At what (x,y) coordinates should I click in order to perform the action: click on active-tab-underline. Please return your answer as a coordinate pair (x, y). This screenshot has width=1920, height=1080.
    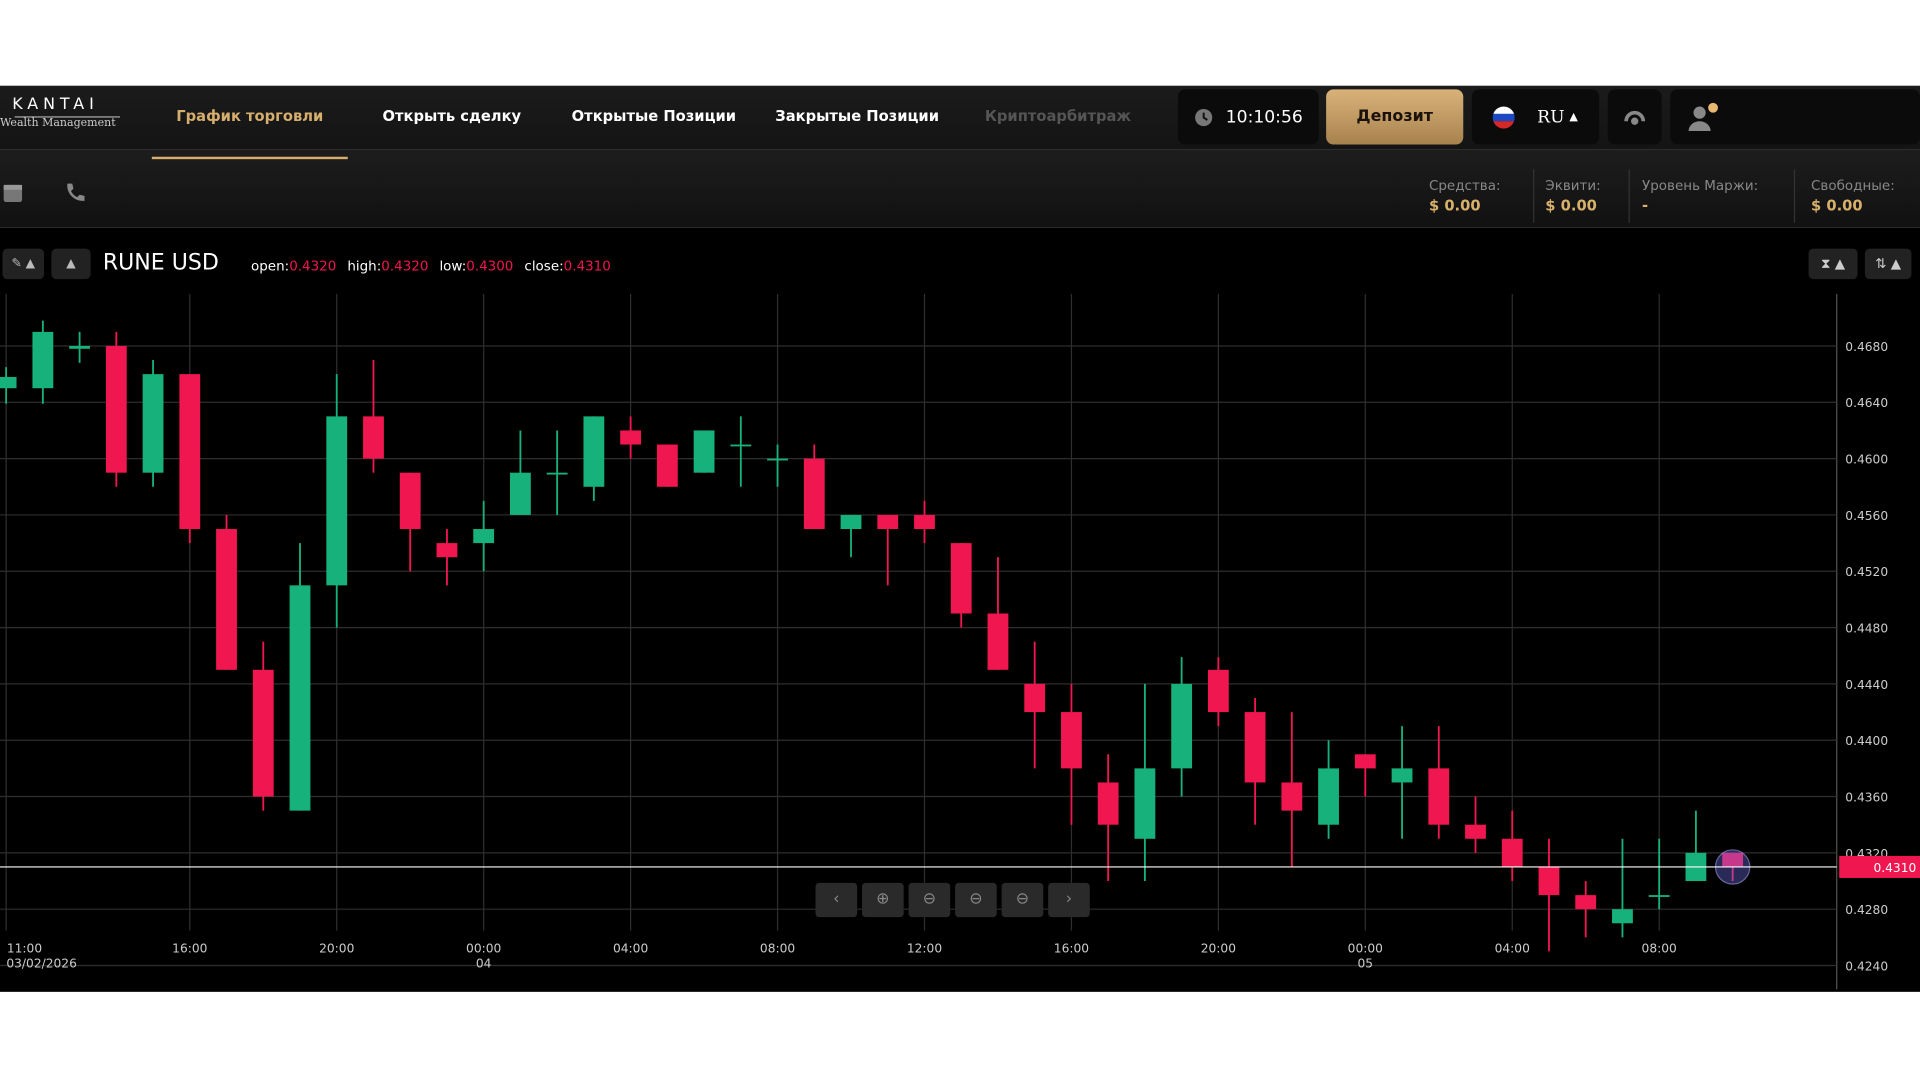
    Looking at the image, I should click on (249, 158).